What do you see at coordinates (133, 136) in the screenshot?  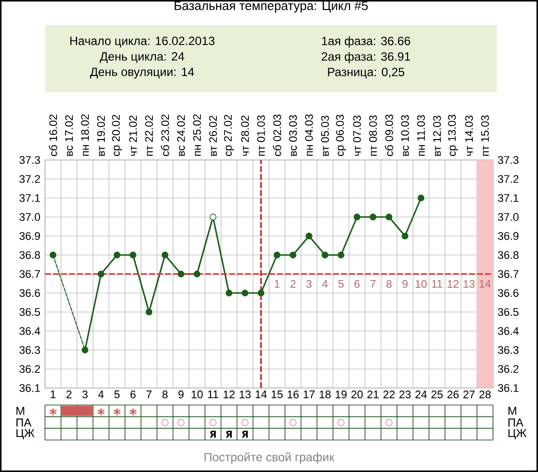 I see `x2-tick-label: чт 21.02` at bounding box center [133, 136].